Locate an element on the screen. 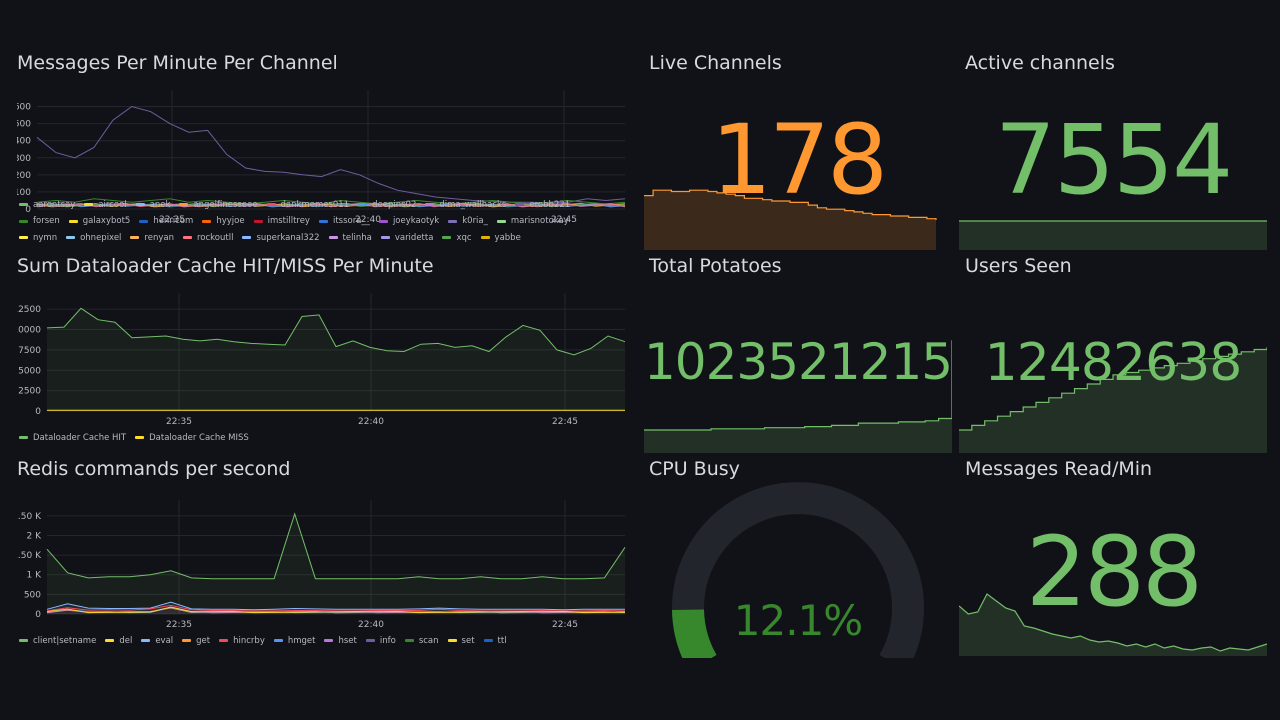 Image resolution: width=1280 pixels, height=720 pixels. legend-item-henricom: henricom is located at coordinates (166, 221).